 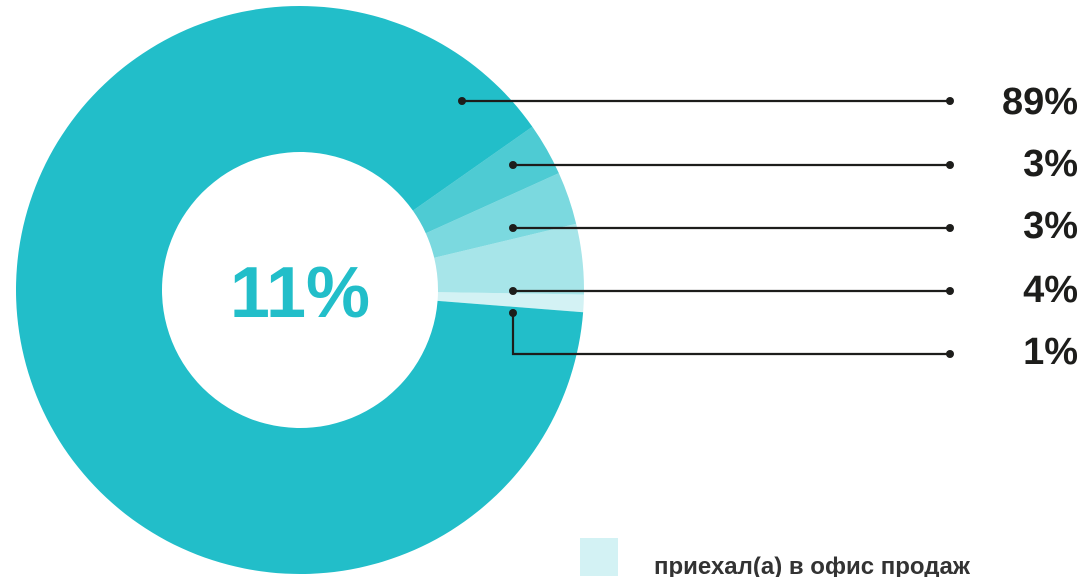 What do you see at coordinates (300, 293) in the screenshot?
I see `center-label: 11%` at bounding box center [300, 293].